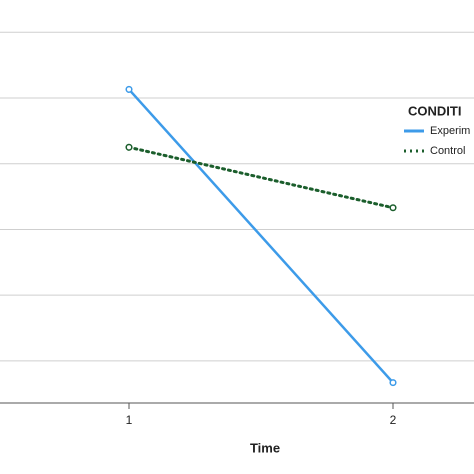  Describe the element at coordinates (393, 420) in the screenshot. I see `x-tick-label: 2` at that location.